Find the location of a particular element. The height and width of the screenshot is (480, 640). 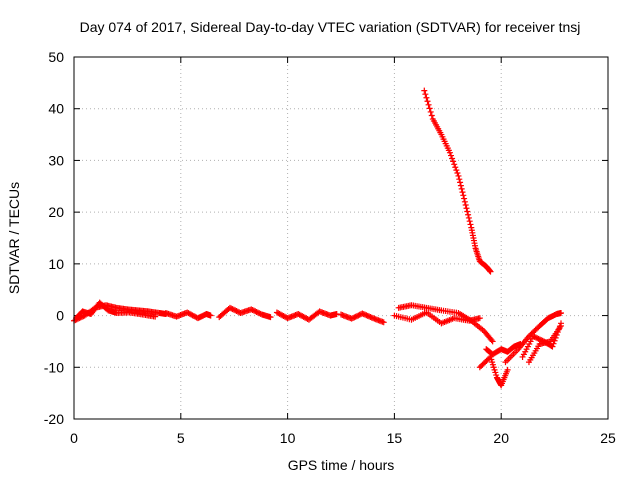

y-tick-label: 0 is located at coordinates (60, 316).